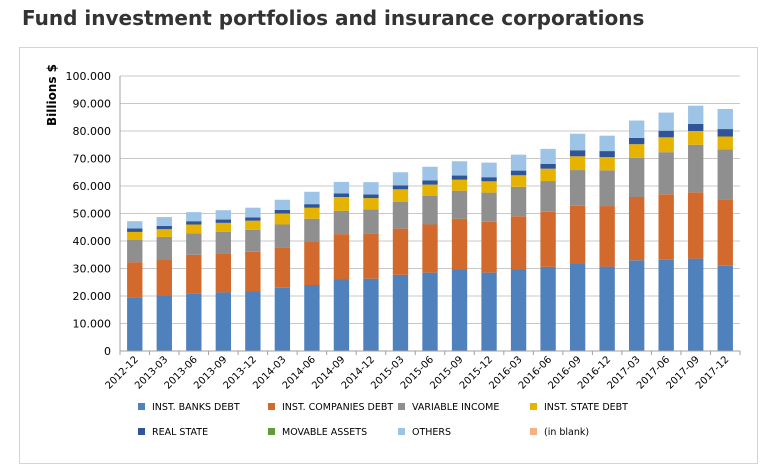 Image resolution: width=766 pixels, height=476 pixels. What do you see at coordinates (92, 269) in the screenshot?
I see `y-tick-label: 30.000` at bounding box center [92, 269].